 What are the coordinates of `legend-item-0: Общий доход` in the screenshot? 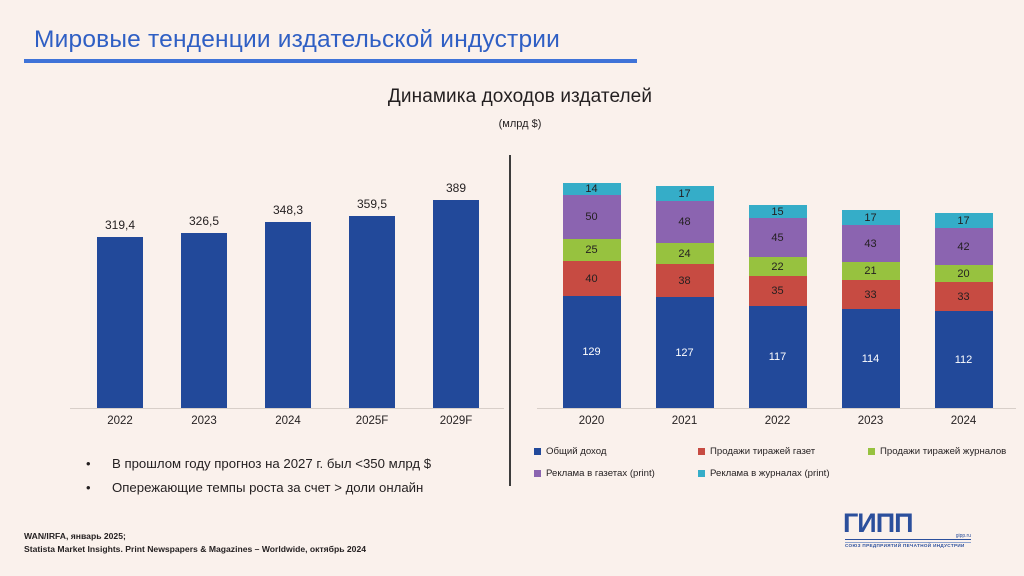 It's located at (570, 451).